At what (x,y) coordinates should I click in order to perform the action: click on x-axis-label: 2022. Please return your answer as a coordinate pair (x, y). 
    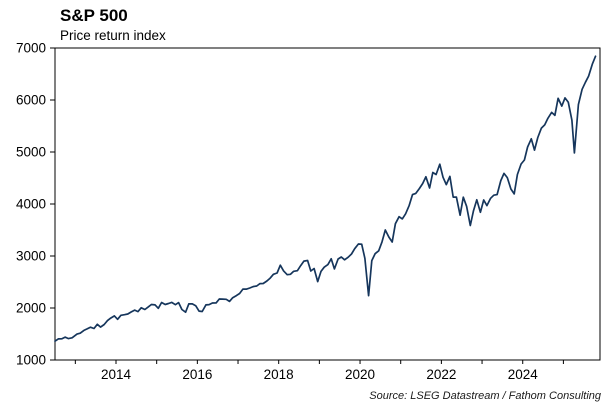
    Looking at the image, I should click on (441, 374).